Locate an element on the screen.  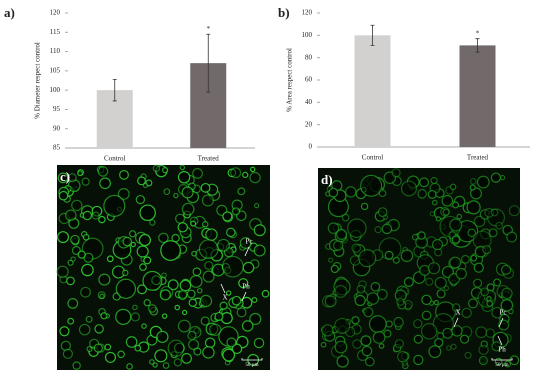
x-tick-label: Treated is located at coordinates (209, 159).